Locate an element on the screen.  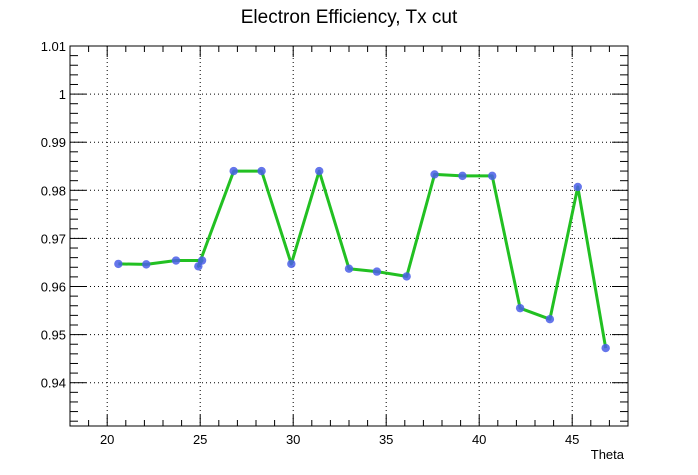
x-tick-label: 40 is located at coordinates (479, 439).